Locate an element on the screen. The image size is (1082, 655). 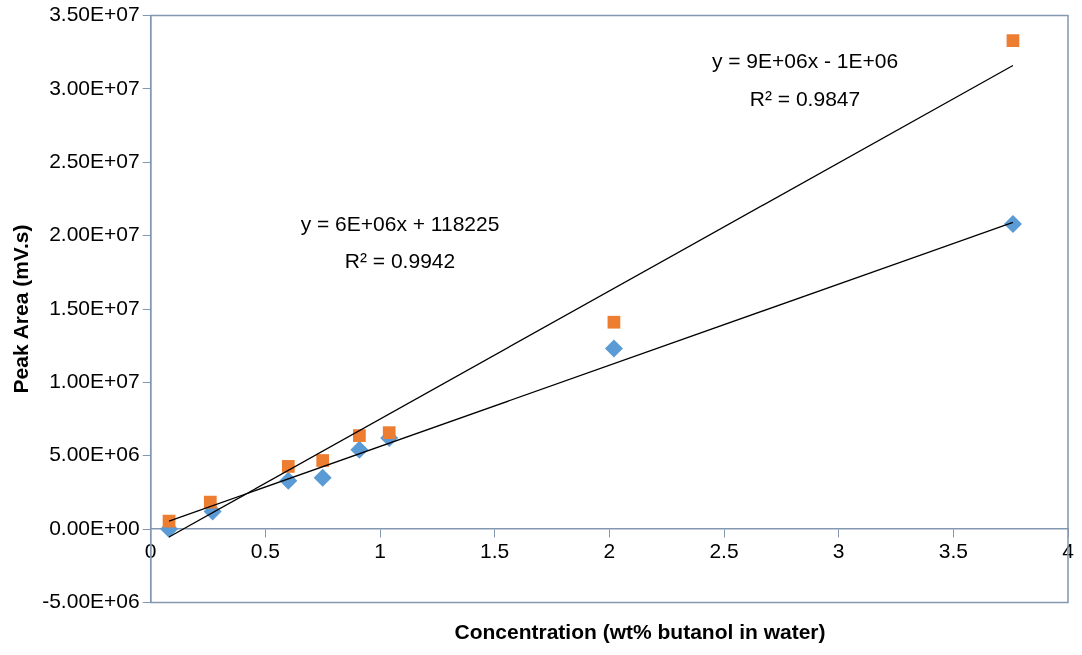
x-axis-title: Concentration (wt% butanol in water) is located at coordinates (640, 632).